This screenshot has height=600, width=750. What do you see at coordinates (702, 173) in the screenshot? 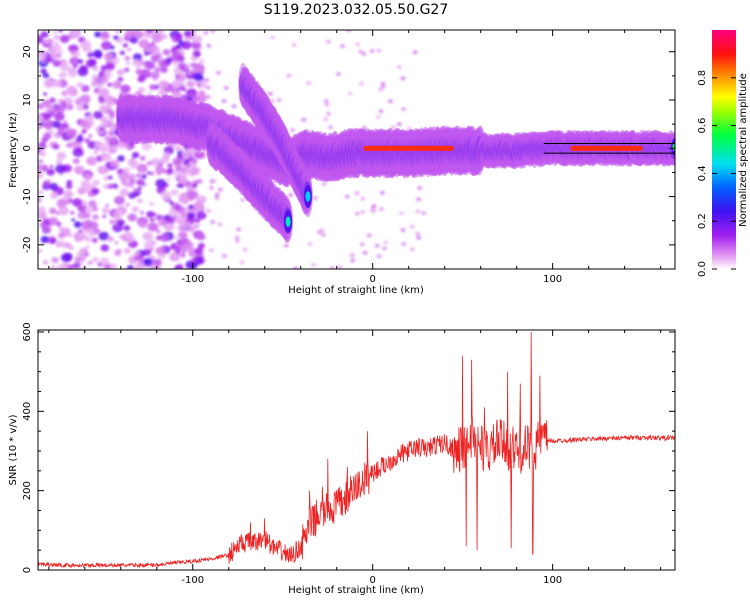
I see `colorbar-tick-label: 0.4` at bounding box center [702, 173].